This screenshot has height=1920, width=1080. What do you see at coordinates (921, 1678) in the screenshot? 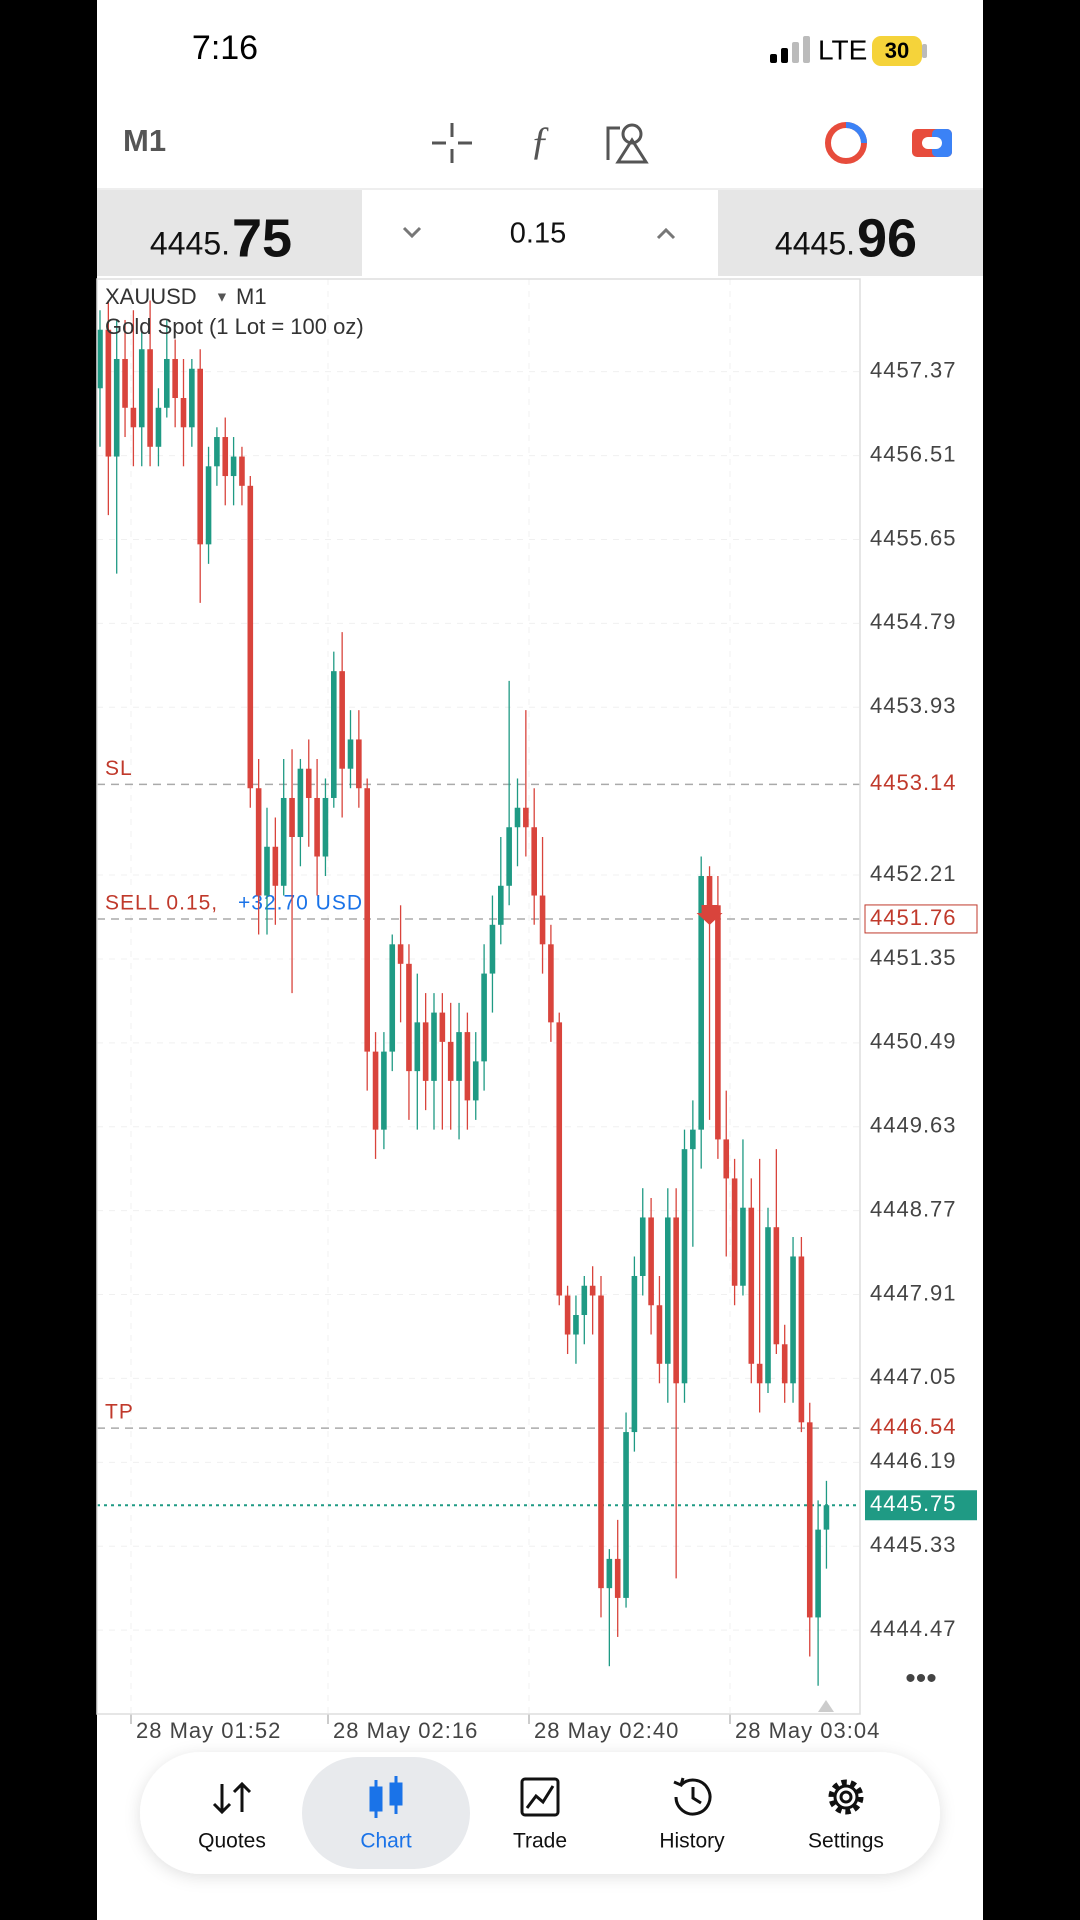
I see `more-button: •••` at bounding box center [921, 1678].